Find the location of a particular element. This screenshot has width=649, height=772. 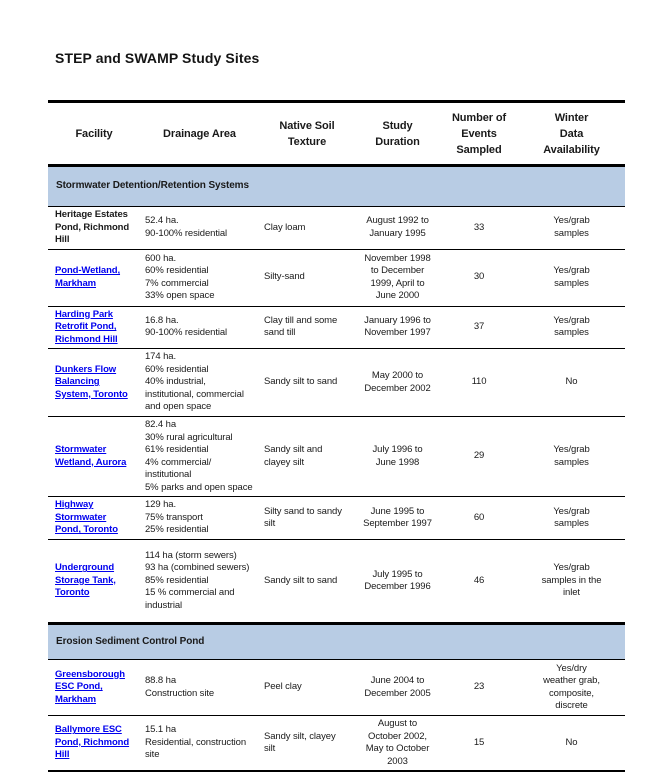

facility-link-dunkers-flow: Dunkers Flow Balancing System, Toronto is located at coordinates (91, 381).